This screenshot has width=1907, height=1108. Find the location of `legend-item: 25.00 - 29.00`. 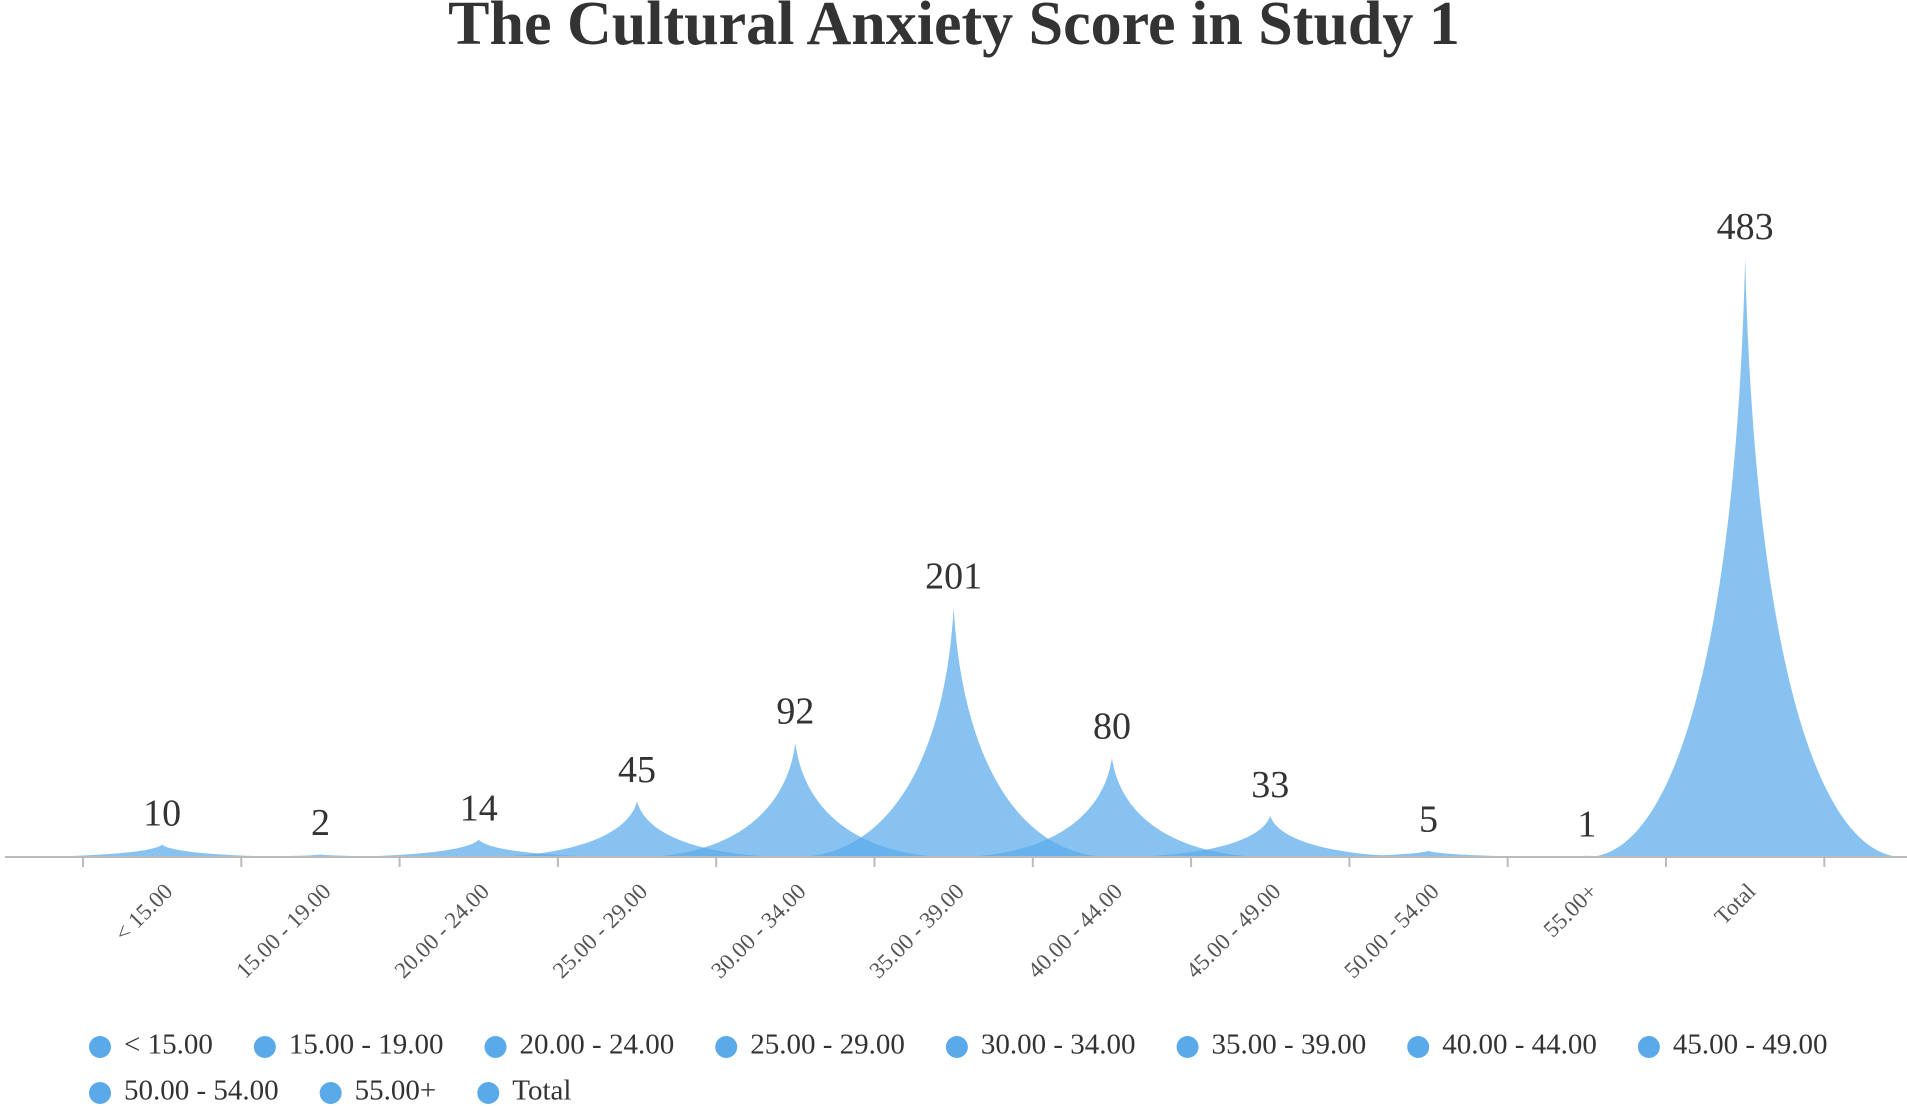

legend-item: 25.00 - 29.00 is located at coordinates (810, 1045).